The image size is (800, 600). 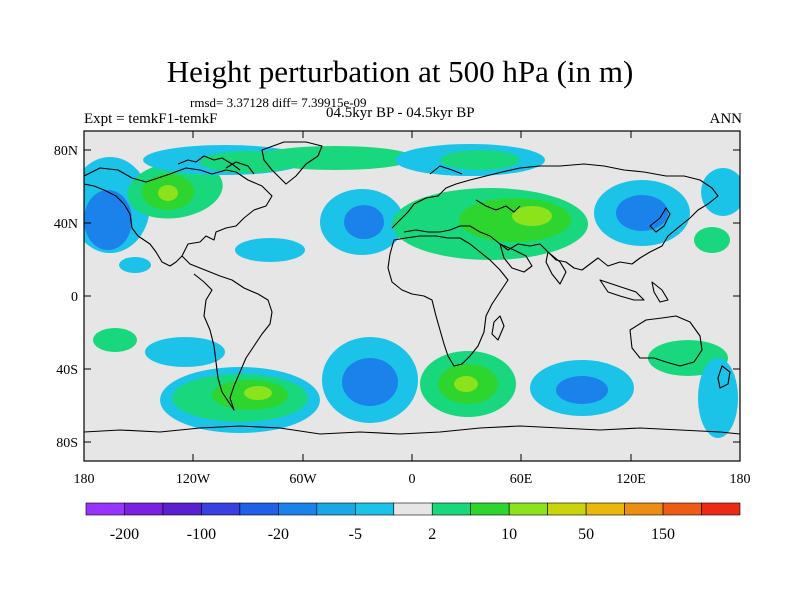 I want to click on lat-tick-label: 40S, so click(x=67, y=370).